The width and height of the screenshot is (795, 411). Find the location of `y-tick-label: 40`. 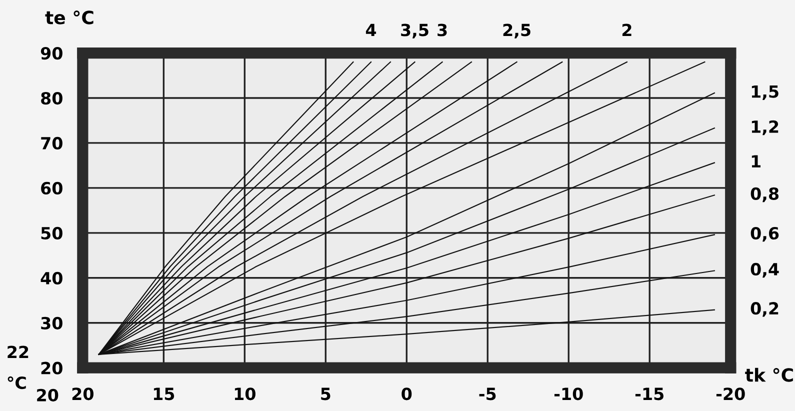

y-tick-label: 40 is located at coordinates (51, 278).